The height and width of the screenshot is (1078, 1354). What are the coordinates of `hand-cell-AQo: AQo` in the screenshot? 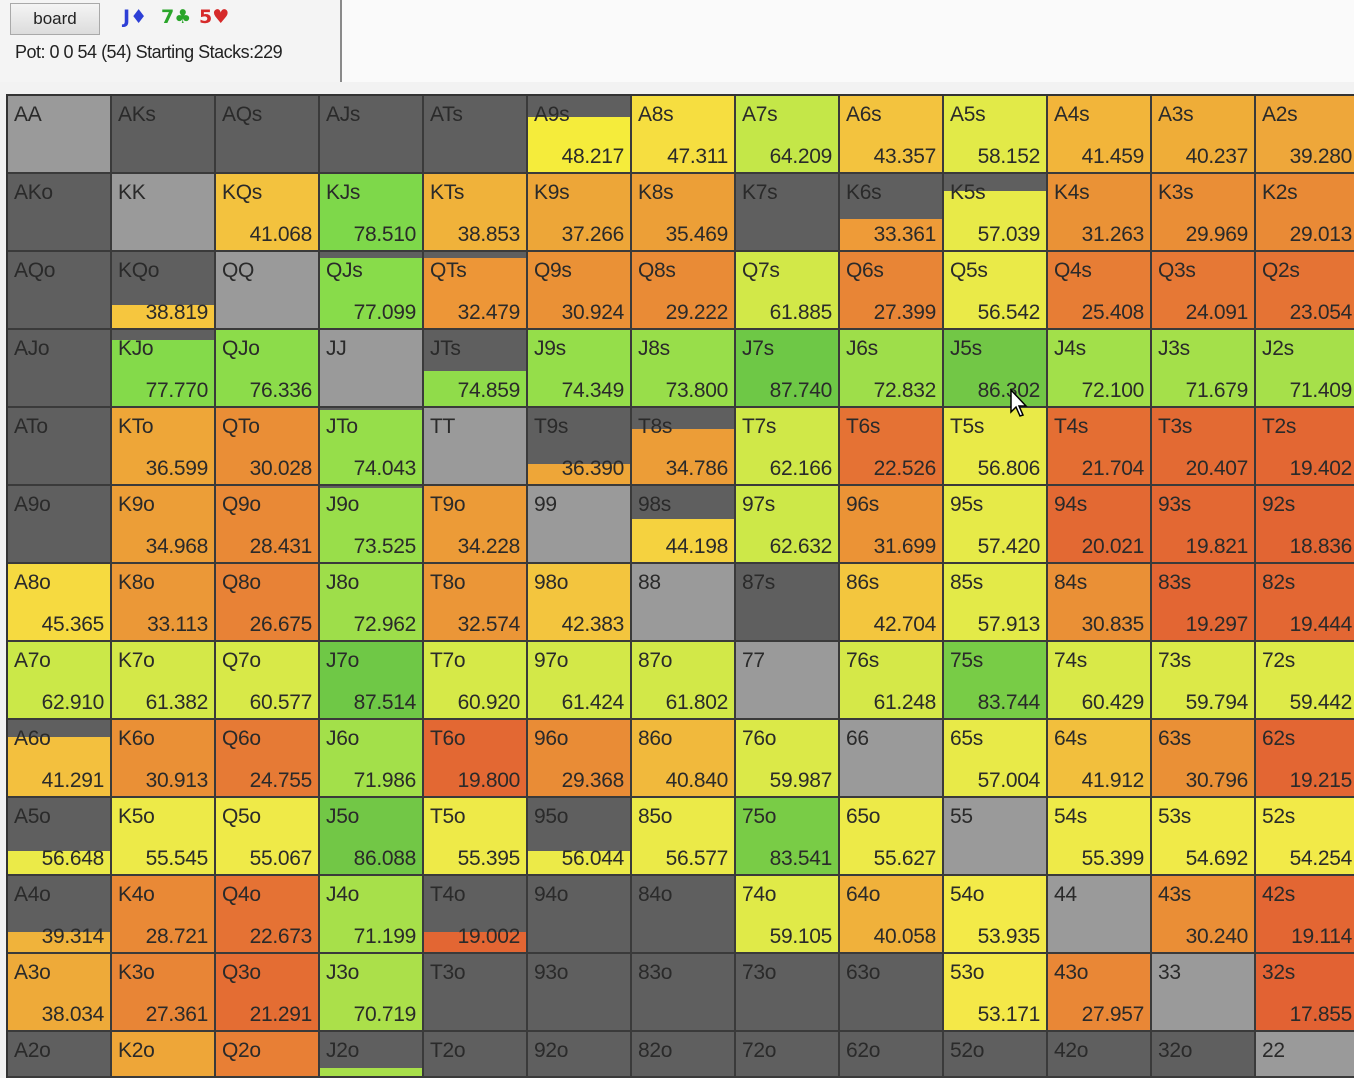 It's located at (60, 291).